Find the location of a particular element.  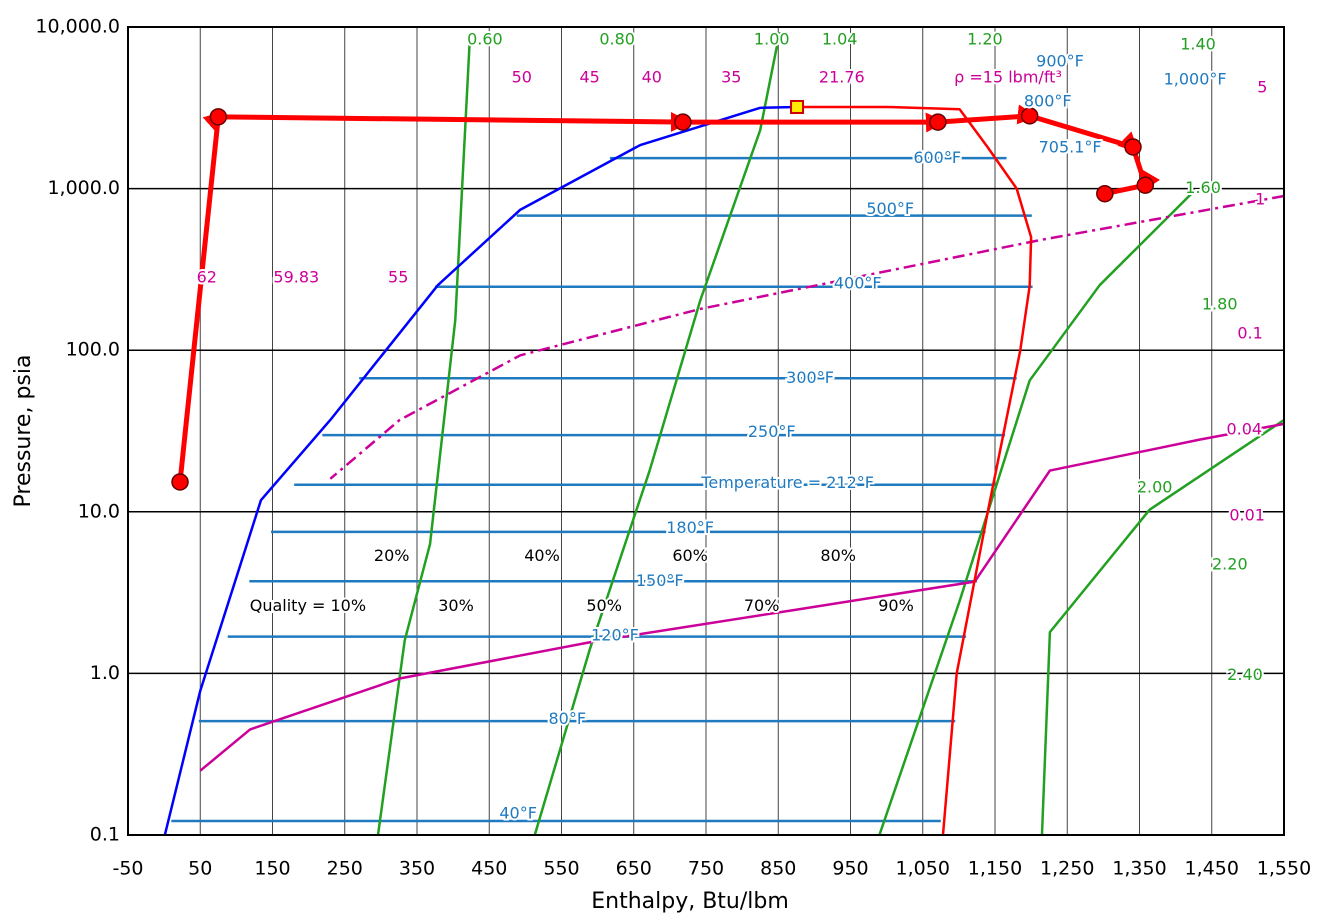

y-tick-label: 100.0 is located at coordinates (93, 350).